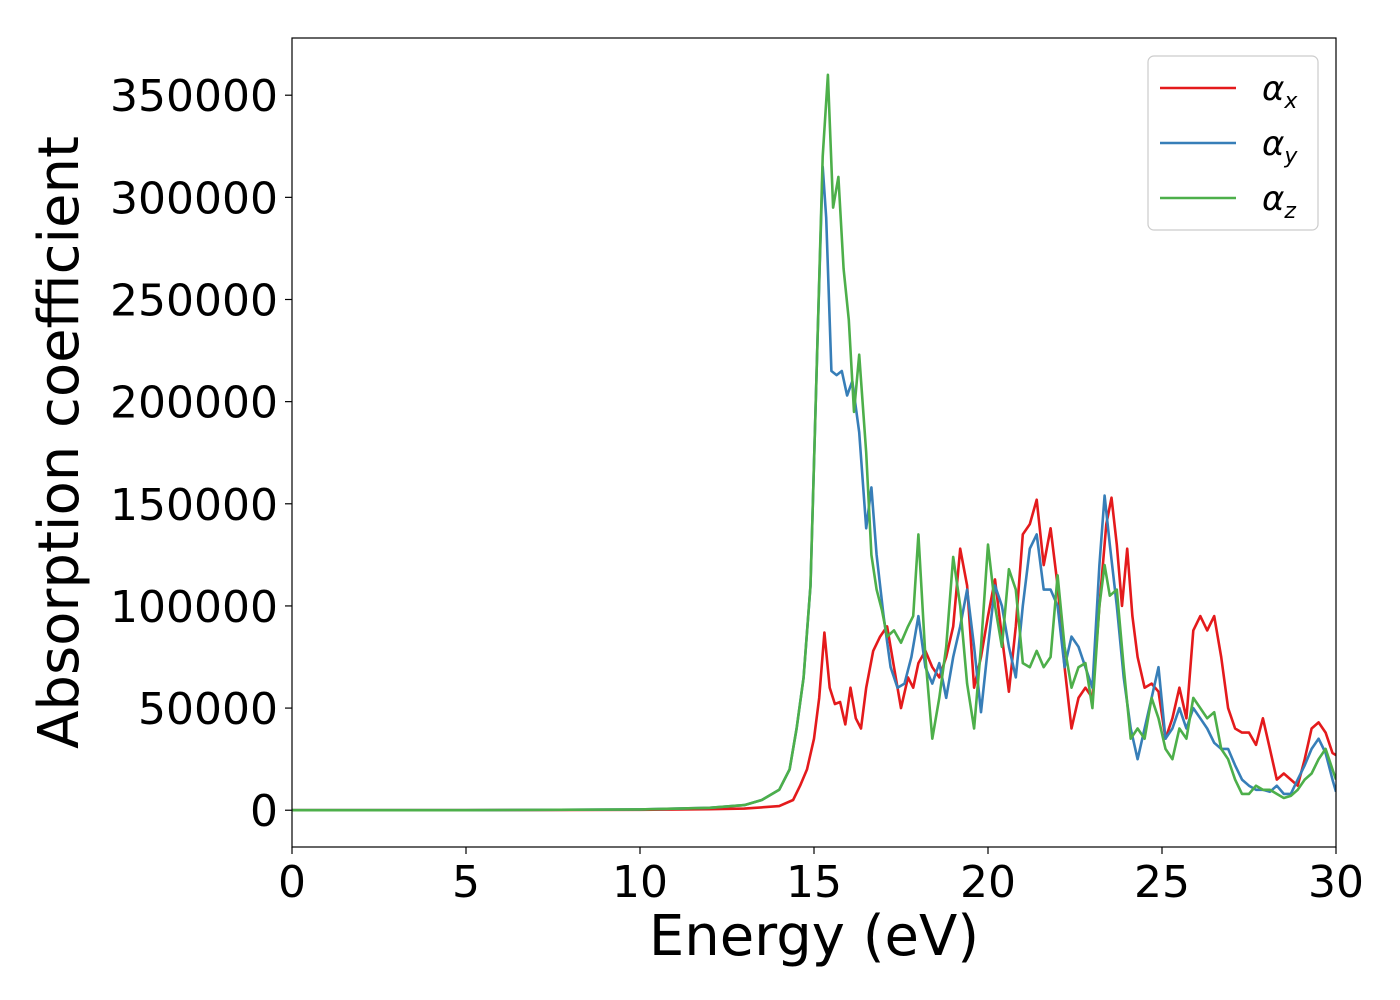 The width and height of the screenshot is (1400, 1000). What do you see at coordinates (1233, 143) in the screenshot?
I see `legend: αx αy αz` at bounding box center [1233, 143].